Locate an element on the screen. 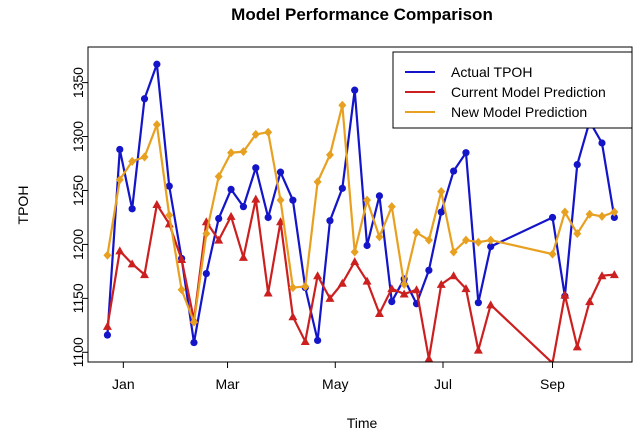  y-tick-label: 1100 is located at coordinates (78, 352).